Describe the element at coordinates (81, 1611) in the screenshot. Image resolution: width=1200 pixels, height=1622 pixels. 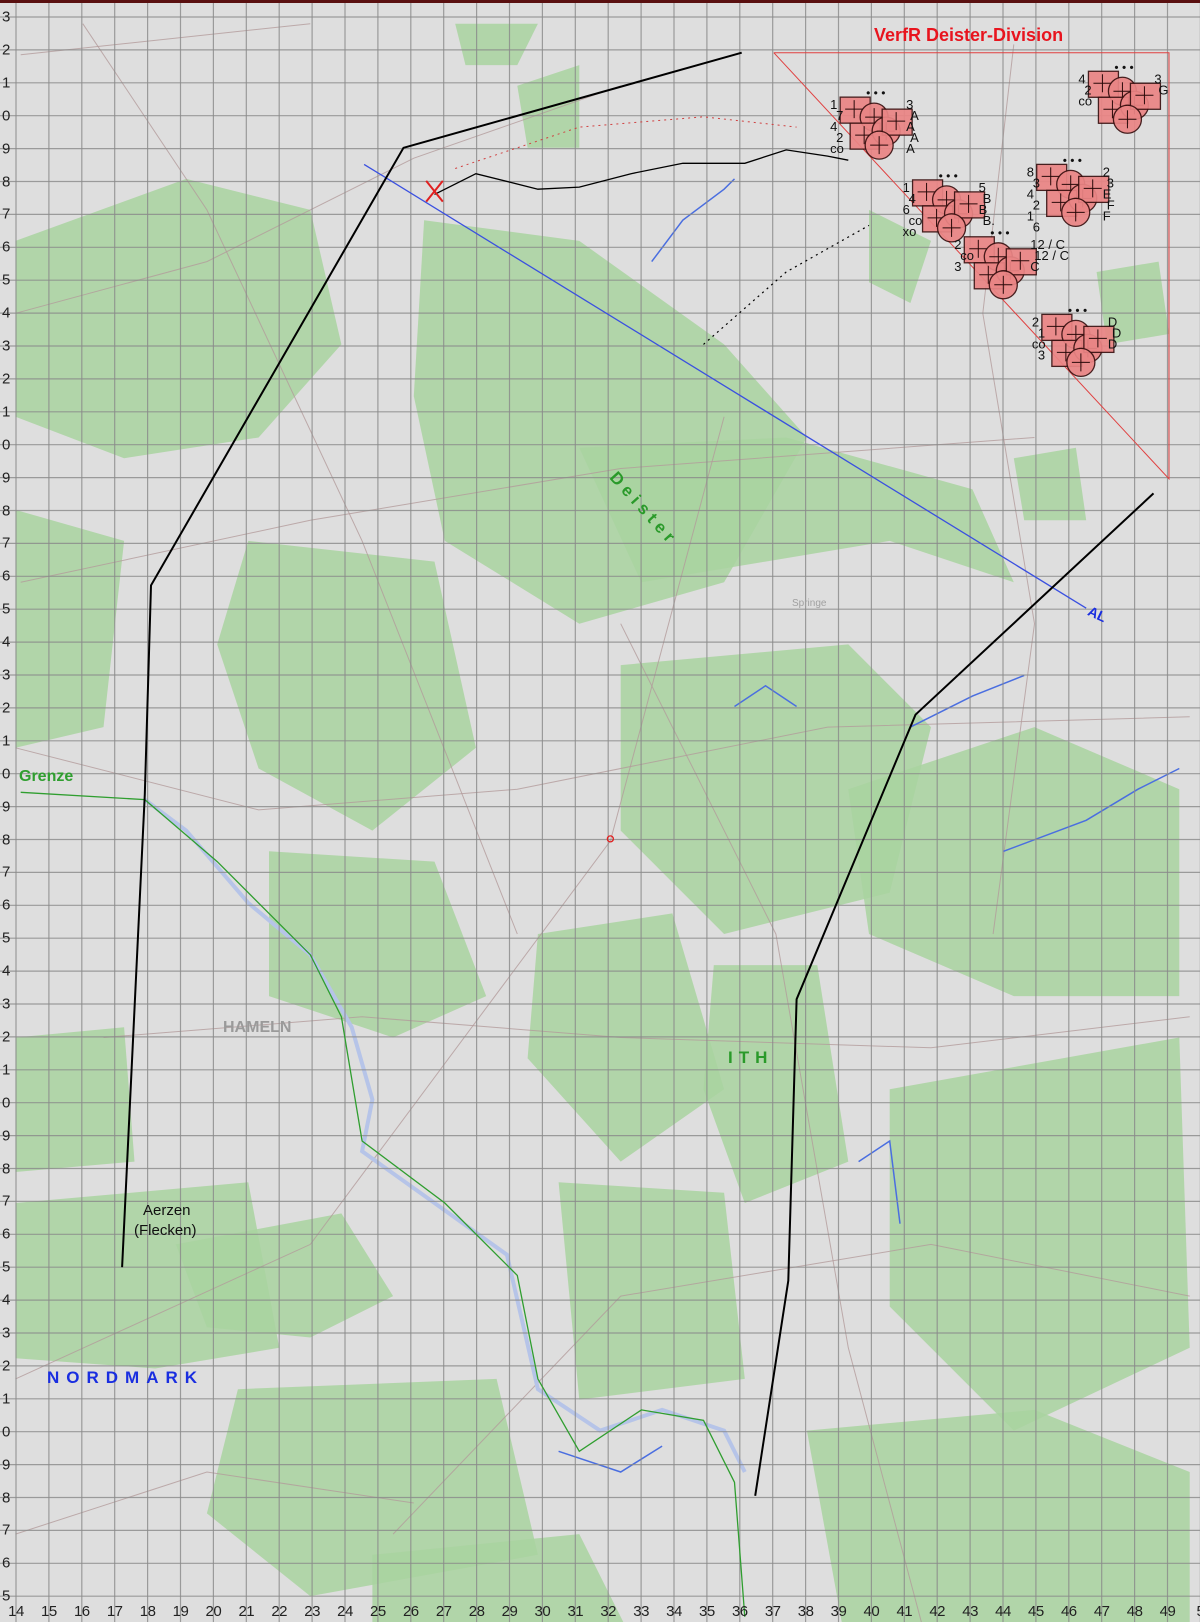
I see `grid-column-label: 16` at that location.